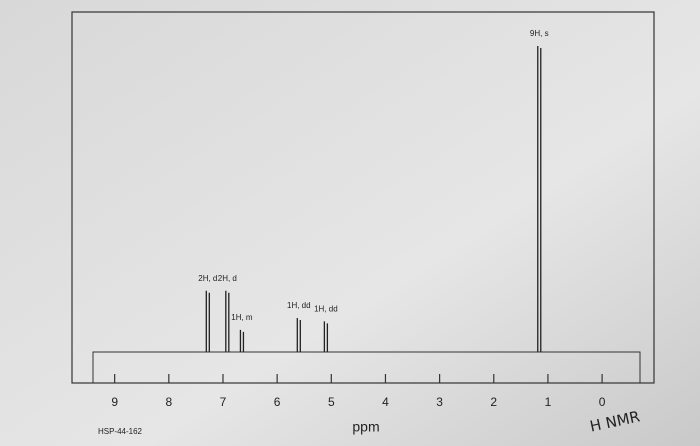  What do you see at coordinates (365, 427) in the screenshot?
I see `x-axis-label: ppm` at bounding box center [365, 427].